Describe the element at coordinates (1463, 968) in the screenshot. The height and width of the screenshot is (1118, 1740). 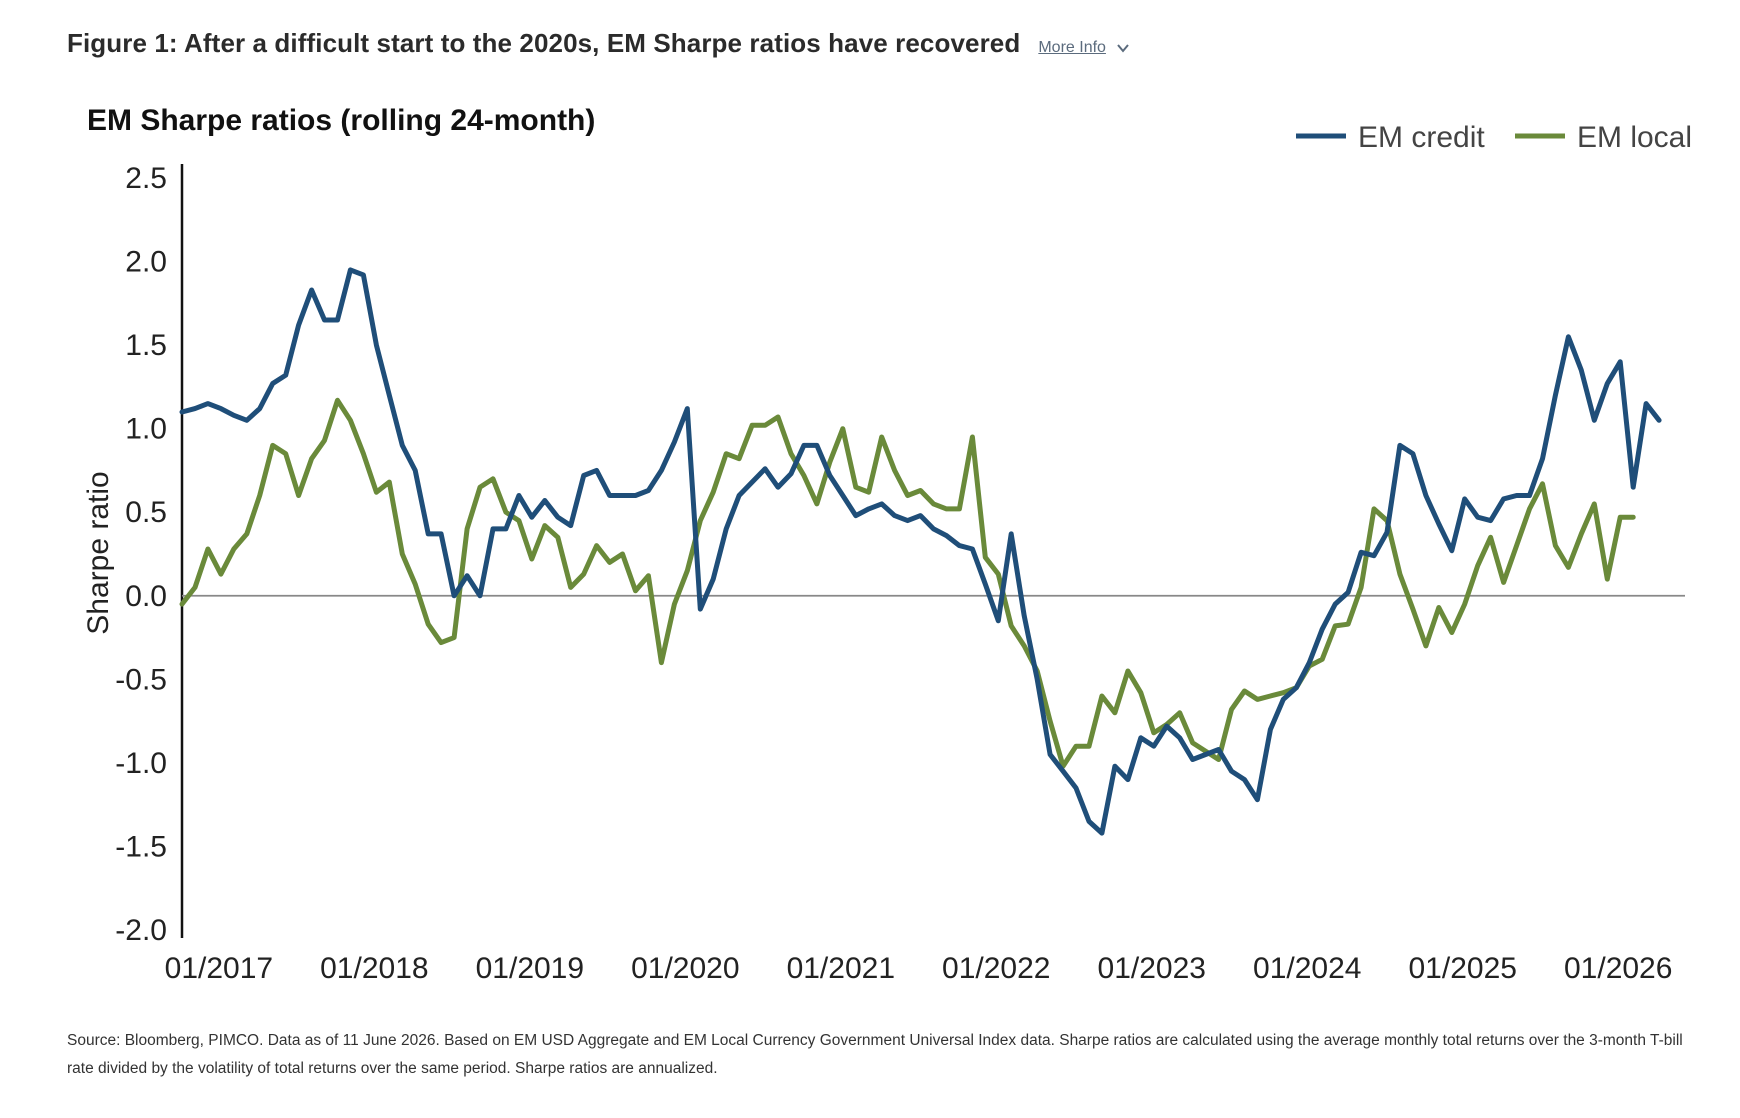
I see `x-tick-label: 01/2025` at that location.